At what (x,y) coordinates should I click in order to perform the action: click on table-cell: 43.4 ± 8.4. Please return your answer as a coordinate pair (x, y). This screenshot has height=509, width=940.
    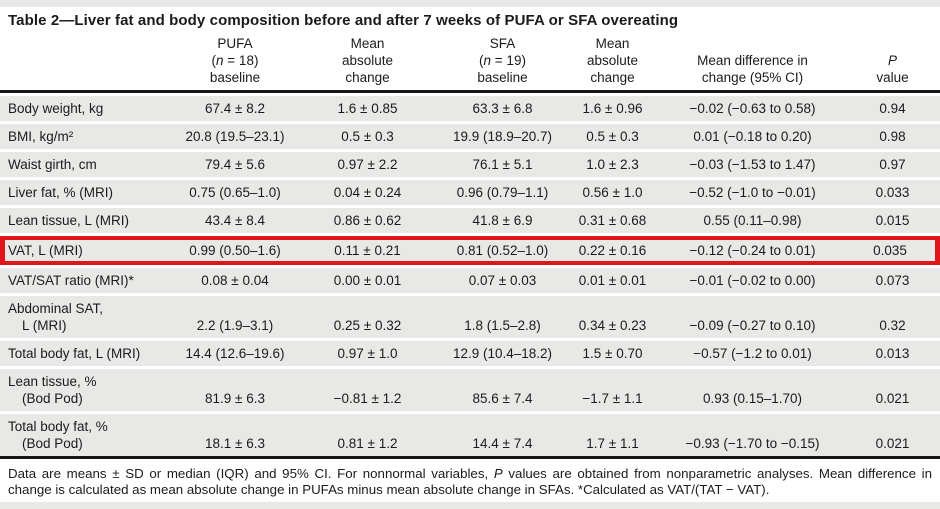
    Looking at the image, I should click on (235, 220).